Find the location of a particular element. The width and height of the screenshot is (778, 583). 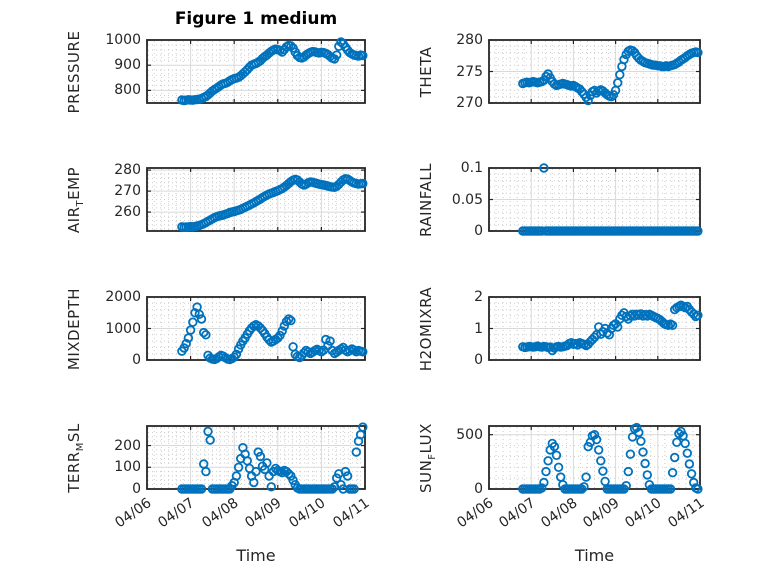

y-axis-label-sunflux: SUNFLUX is located at coordinates (426, 458).